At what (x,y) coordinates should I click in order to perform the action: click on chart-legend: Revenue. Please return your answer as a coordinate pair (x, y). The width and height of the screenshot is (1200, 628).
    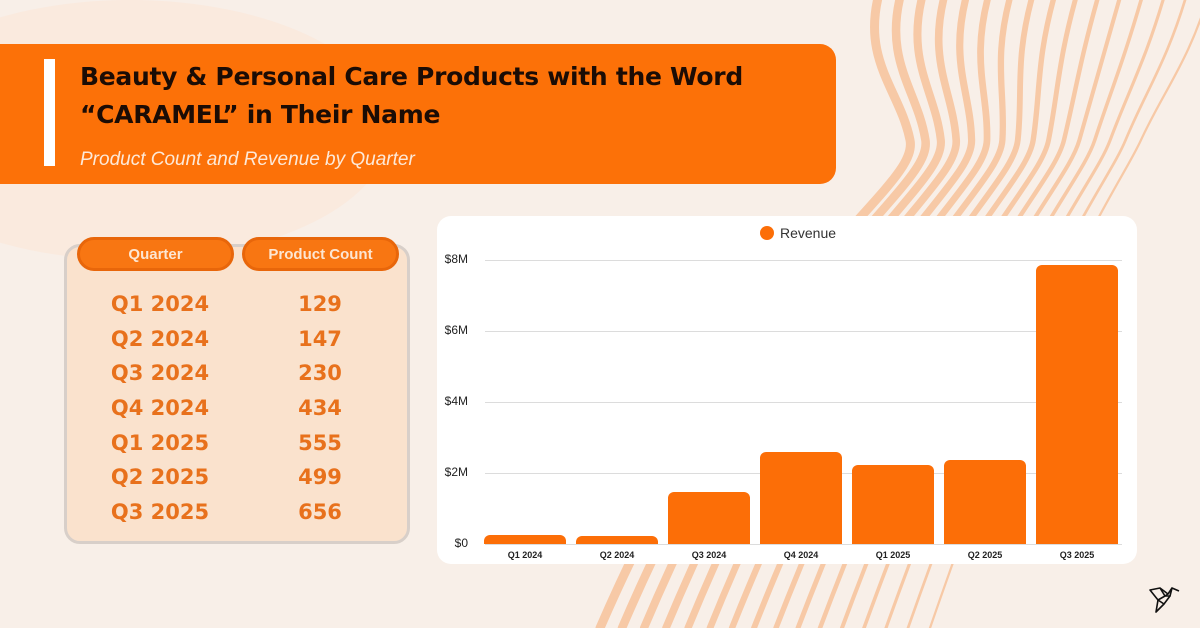
    Looking at the image, I should click on (798, 233).